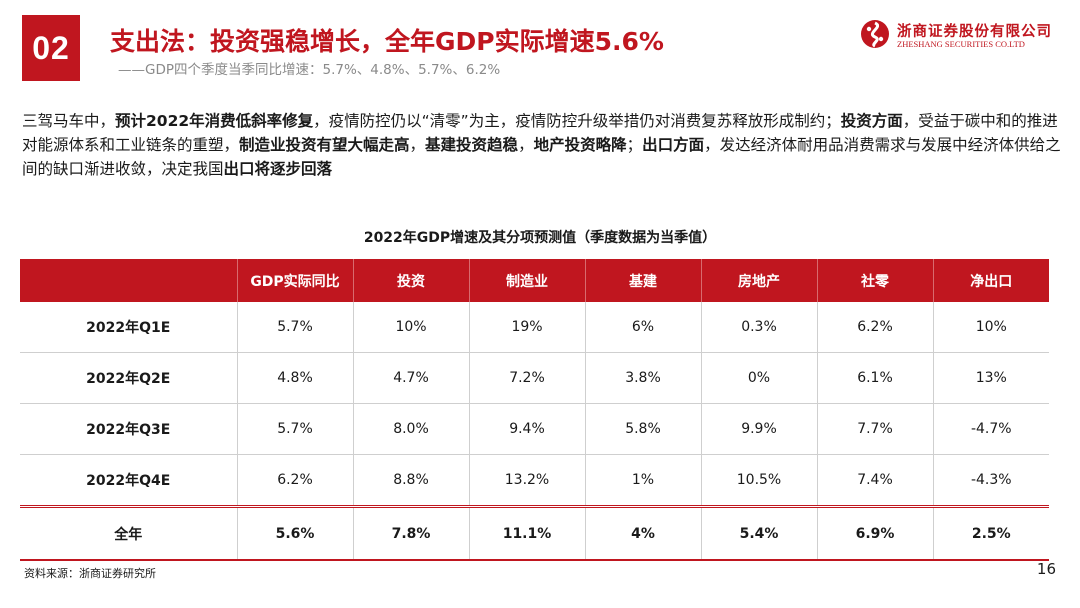 This screenshot has height=608, width=1080. Describe the element at coordinates (129, 327) in the screenshot. I see `row-label: 2022年Q1E` at that location.